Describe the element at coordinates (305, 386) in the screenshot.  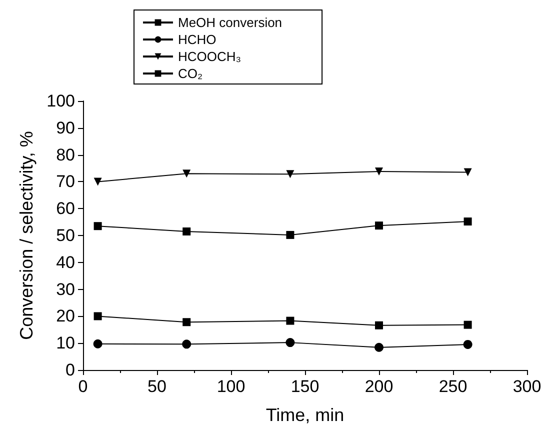
I see `x-tick-label: 150` at that location.